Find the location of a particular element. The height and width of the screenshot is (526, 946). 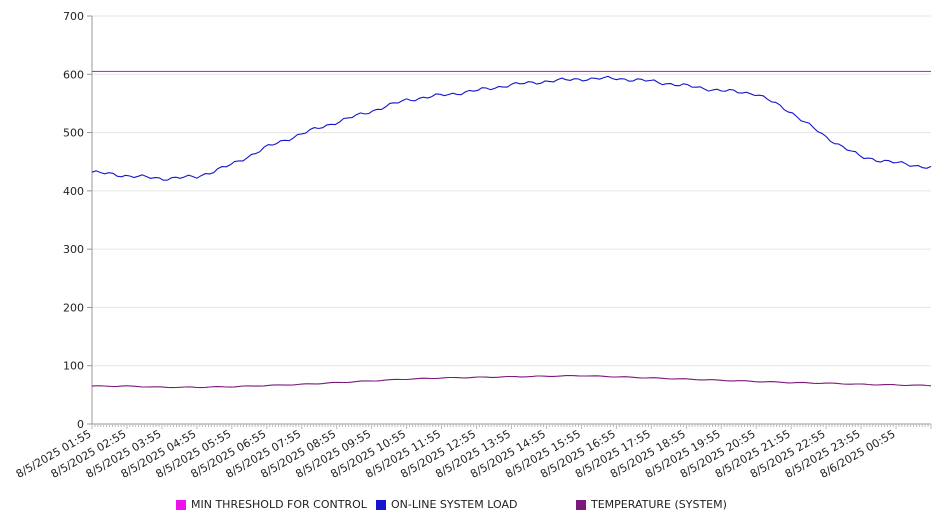

legend-item-min-threshold: MIN THRESHOLD FOR CONTROL is located at coordinates (271, 504).